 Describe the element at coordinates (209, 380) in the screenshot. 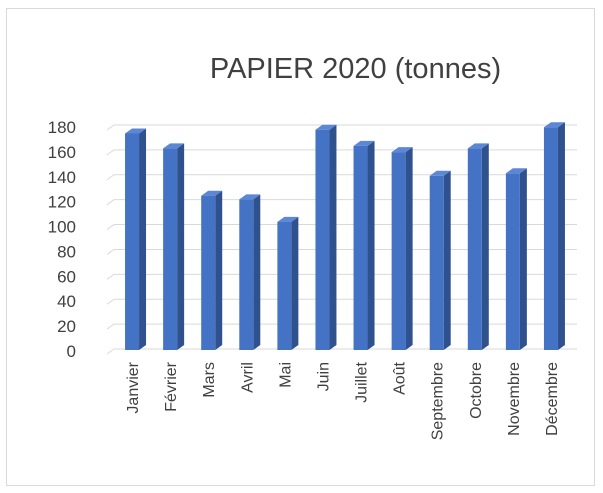

I see `x-tick-label: Mars` at that location.